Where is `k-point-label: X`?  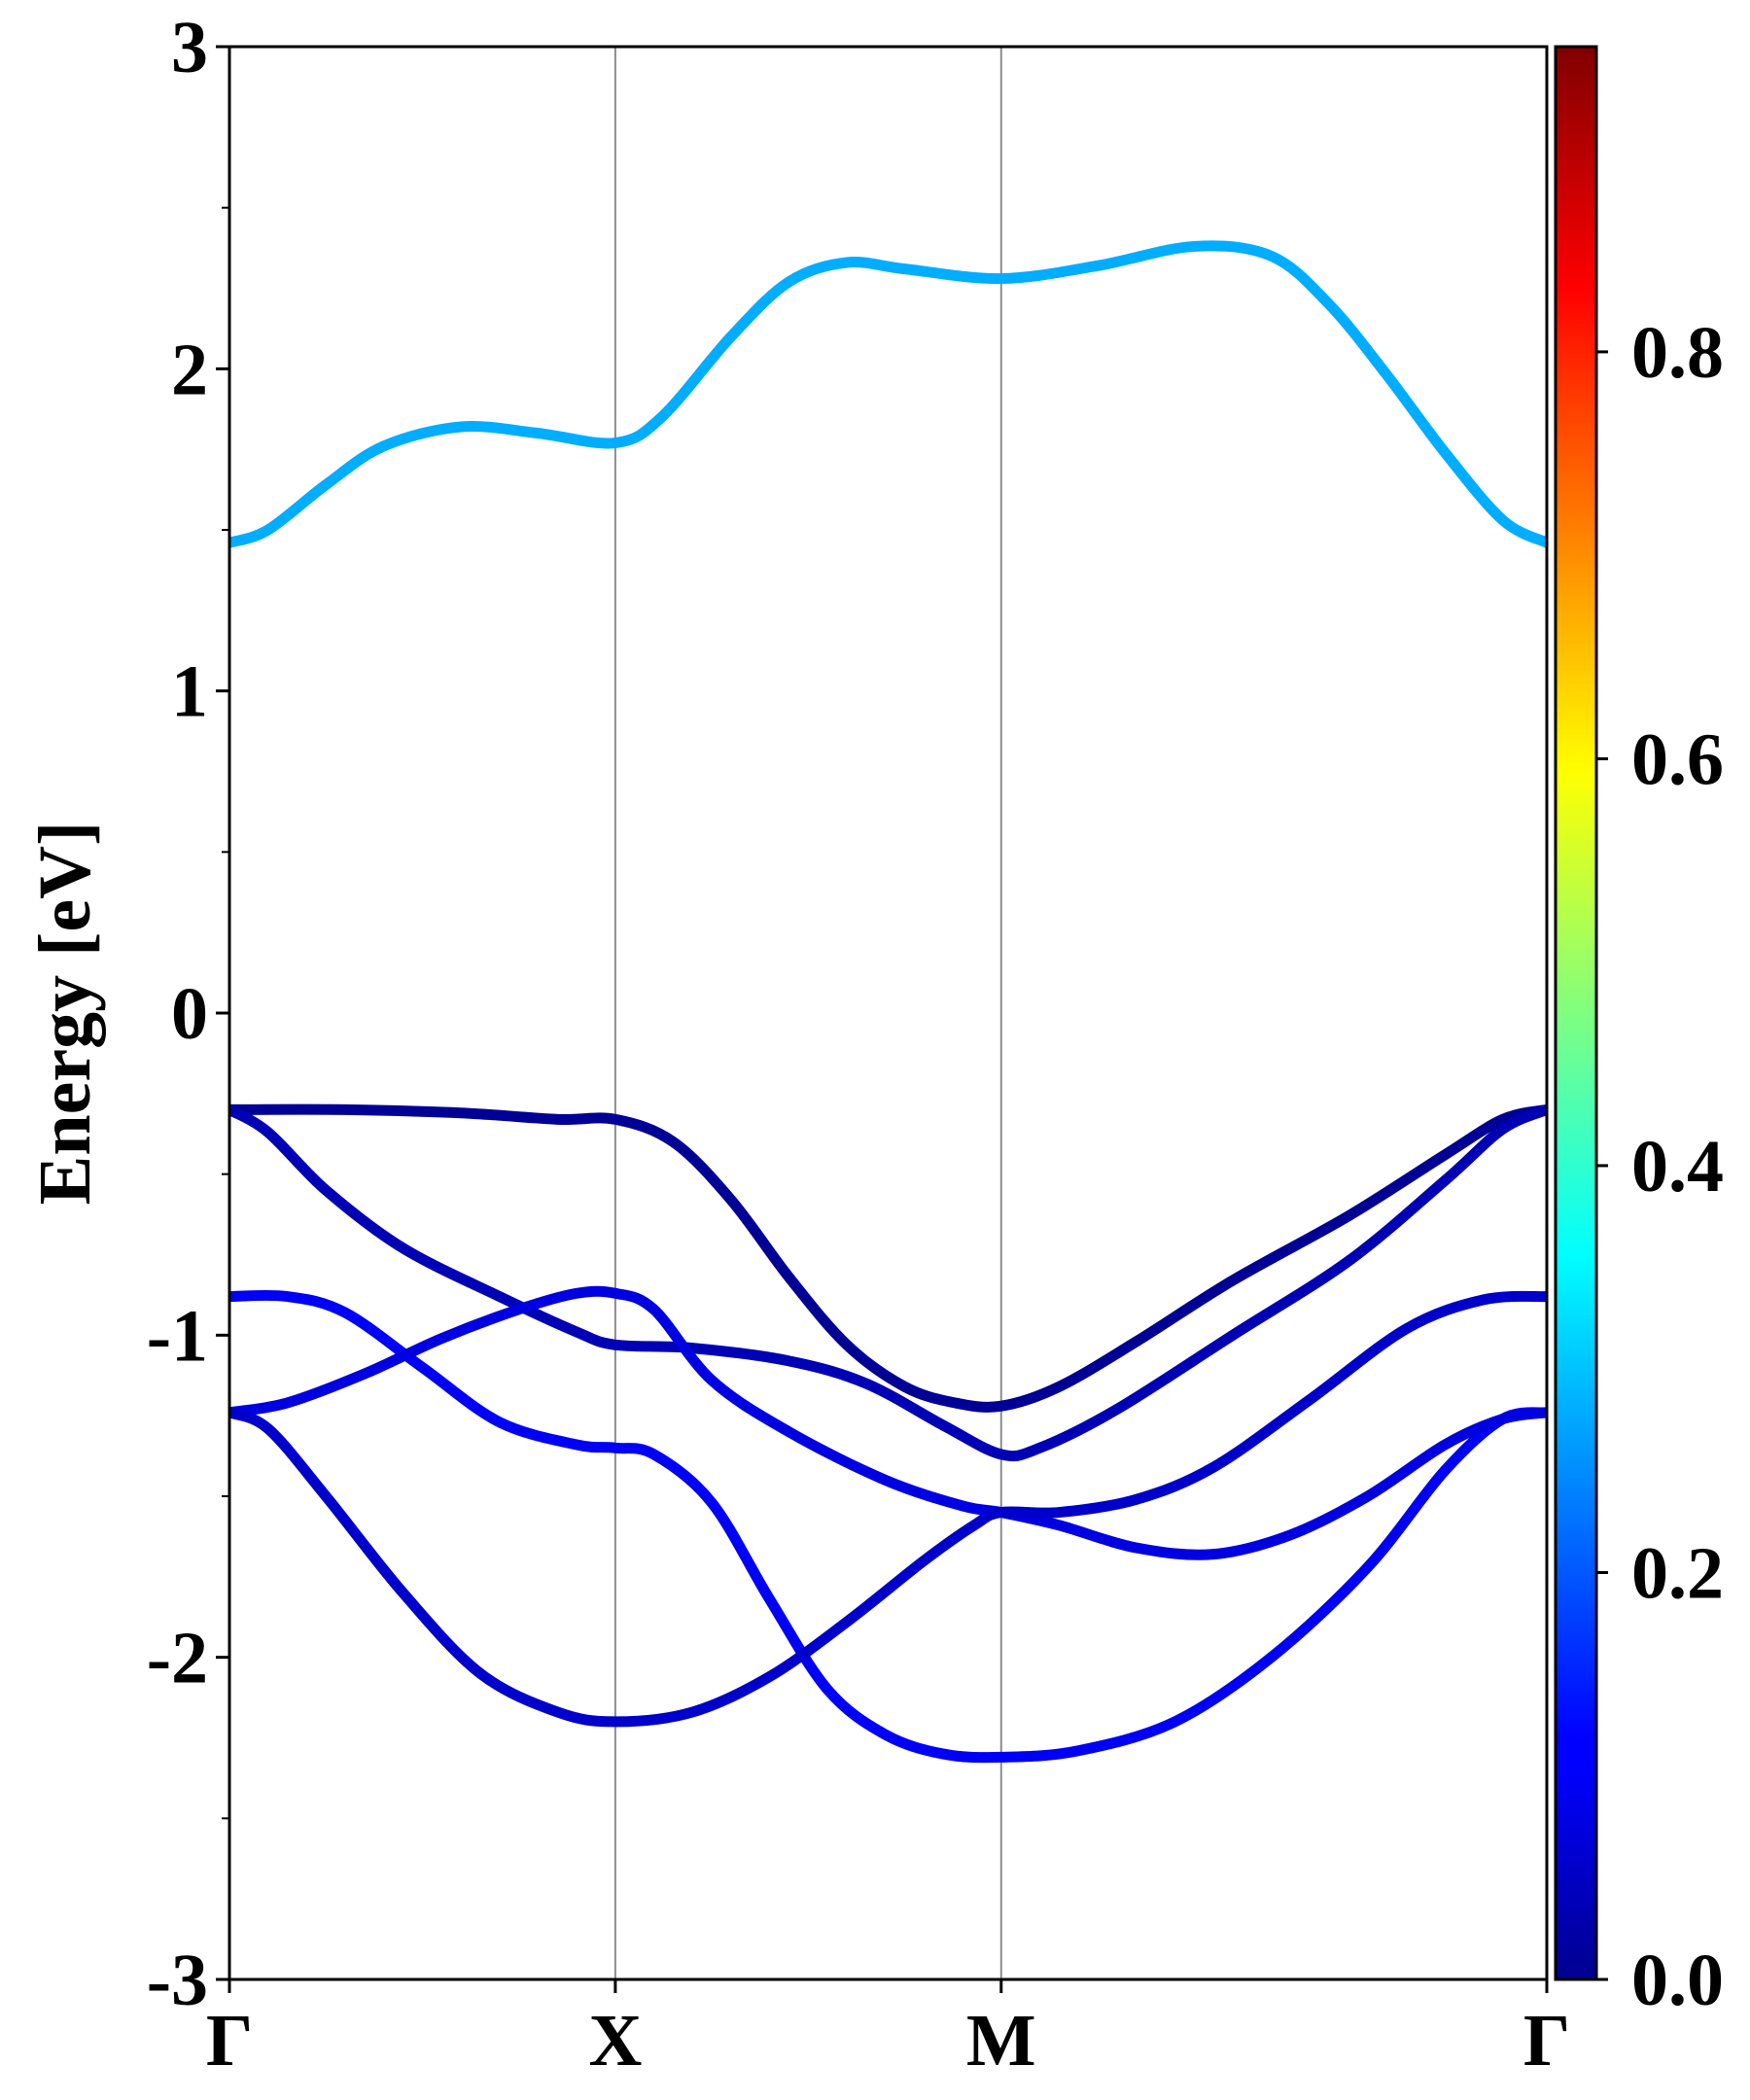
k-point-label: X is located at coordinates (615, 2041).